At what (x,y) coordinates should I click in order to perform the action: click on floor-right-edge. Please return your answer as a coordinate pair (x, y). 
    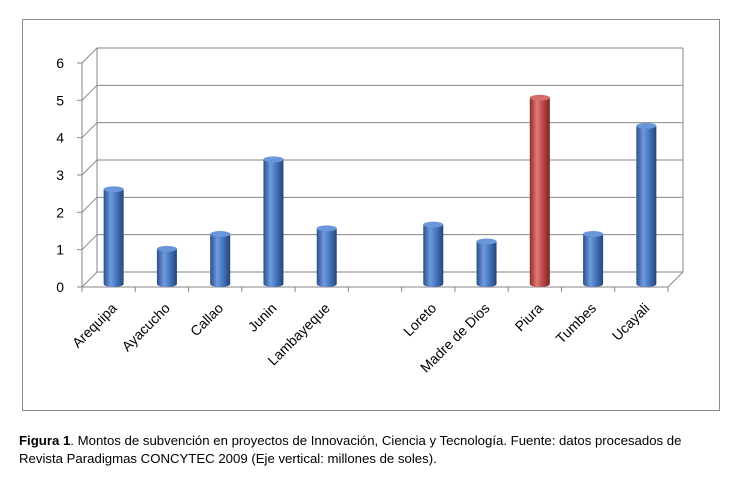
    Looking at the image, I should click on (675, 279).